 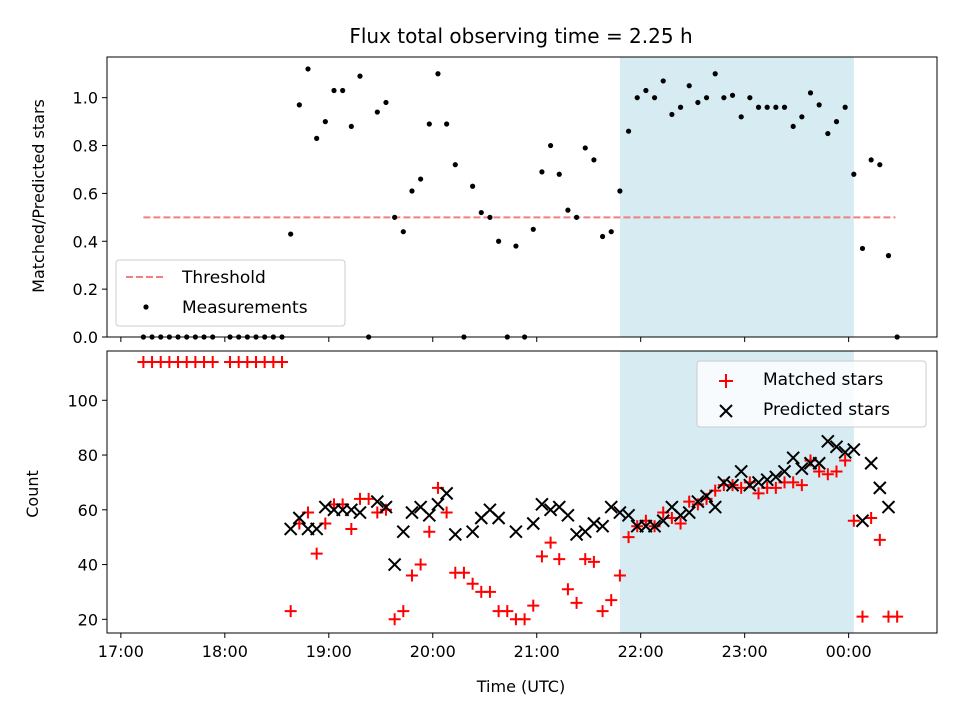 What do you see at coordinates (85, 337) in the screenshot?
I see `top-ytick-label: 0.0` at bounding box center [85, 337].